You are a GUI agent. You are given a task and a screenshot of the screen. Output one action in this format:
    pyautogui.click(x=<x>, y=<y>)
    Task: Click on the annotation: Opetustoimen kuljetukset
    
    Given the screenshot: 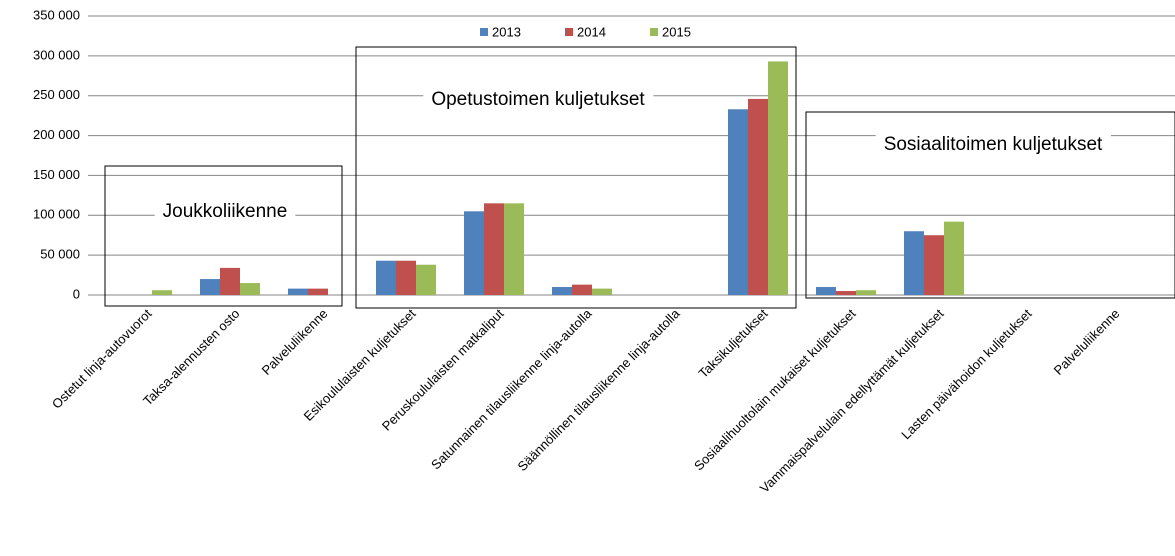 What is the action you would take?
    pyautogui.click(x=538, y=99)
    